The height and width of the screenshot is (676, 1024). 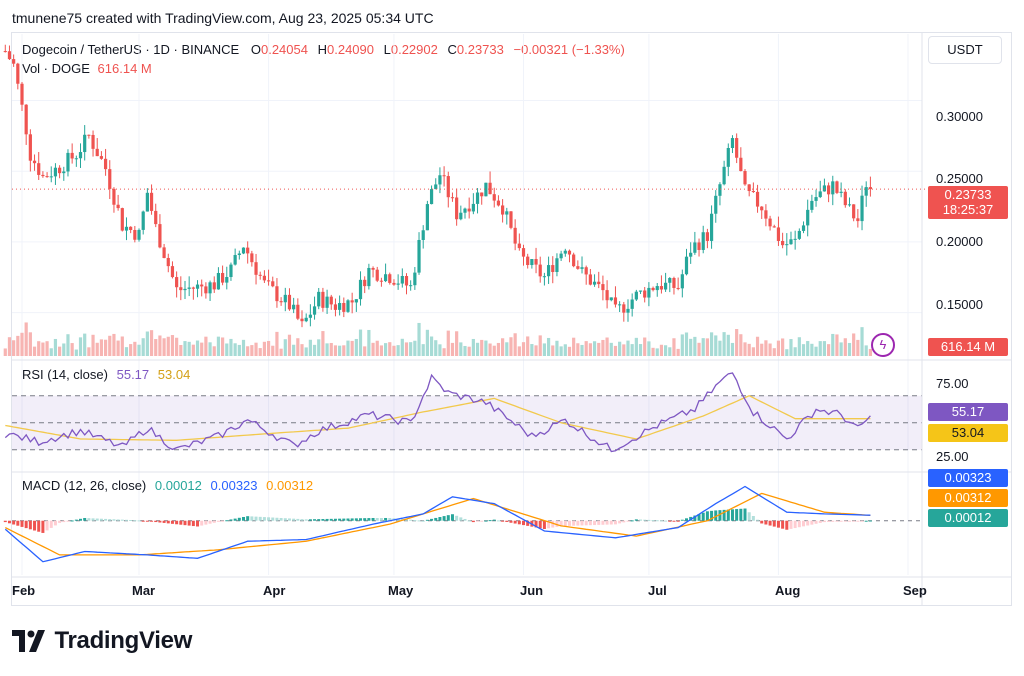 I want to click on tradingview-logo: TradingView, so click(x=102, y=642).